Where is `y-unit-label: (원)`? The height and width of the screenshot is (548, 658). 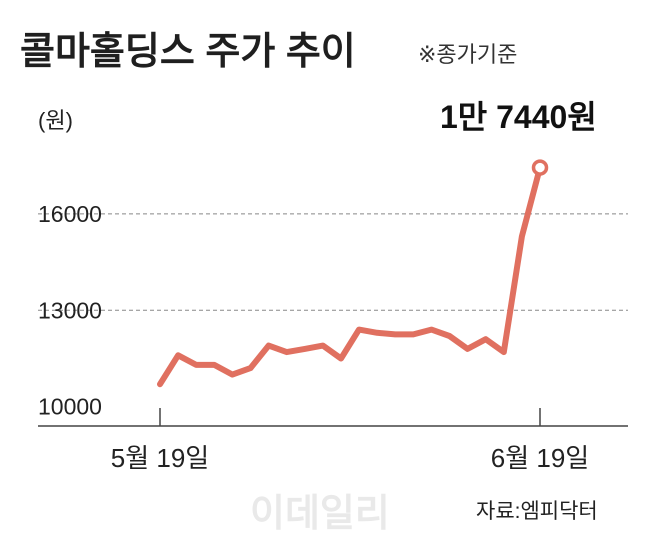 y-unit-label: (원) is located at coordinates (55, 120).